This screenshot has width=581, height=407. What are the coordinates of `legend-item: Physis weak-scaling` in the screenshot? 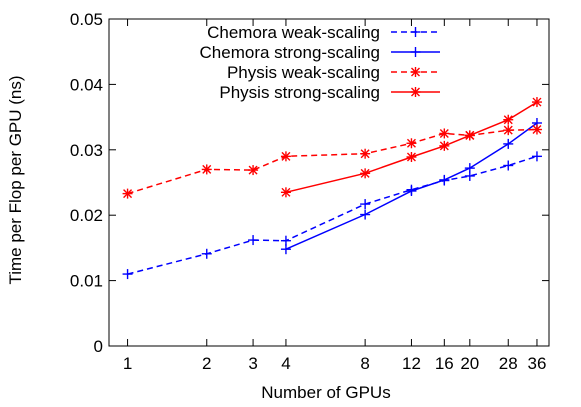 It's located at (333, 72).